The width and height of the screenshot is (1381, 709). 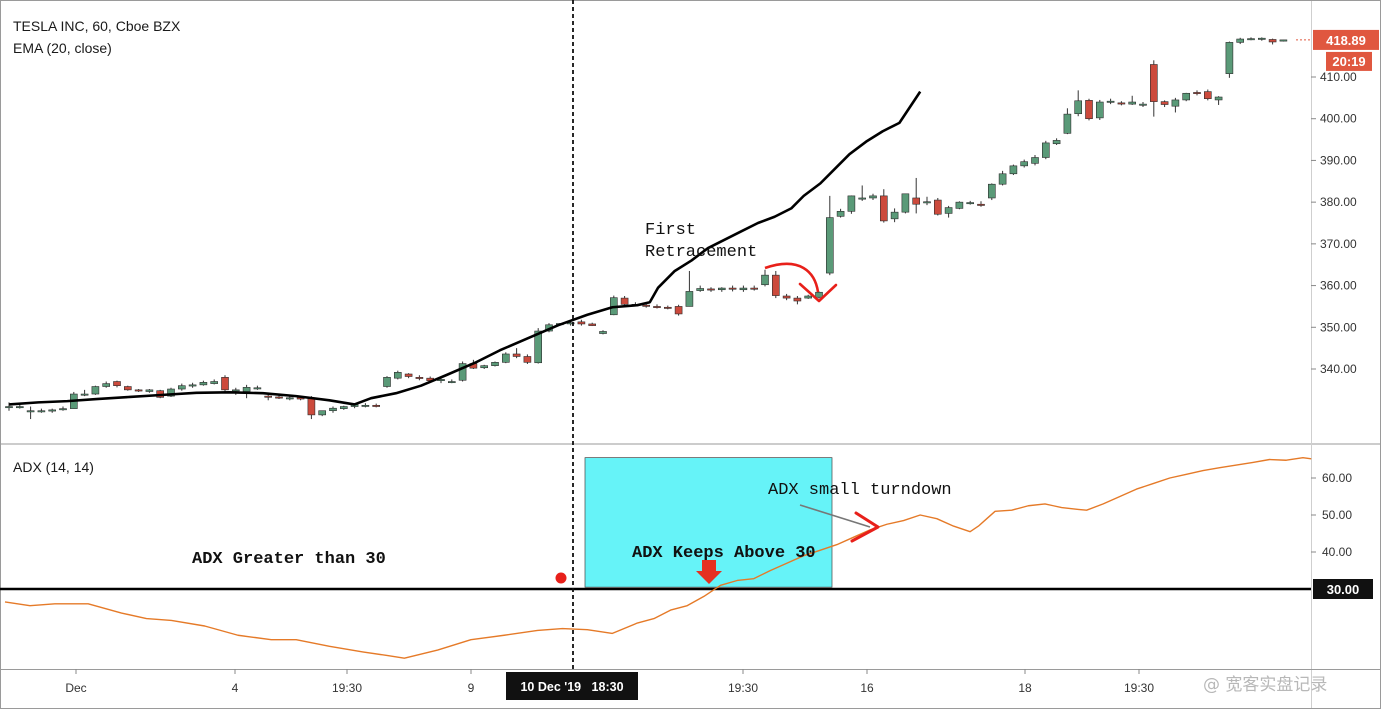 What do you see at coordinates (1338, 369) in the screenshot?
I see `price-tick-label: 340.00` at bounding box center [1338, 369].